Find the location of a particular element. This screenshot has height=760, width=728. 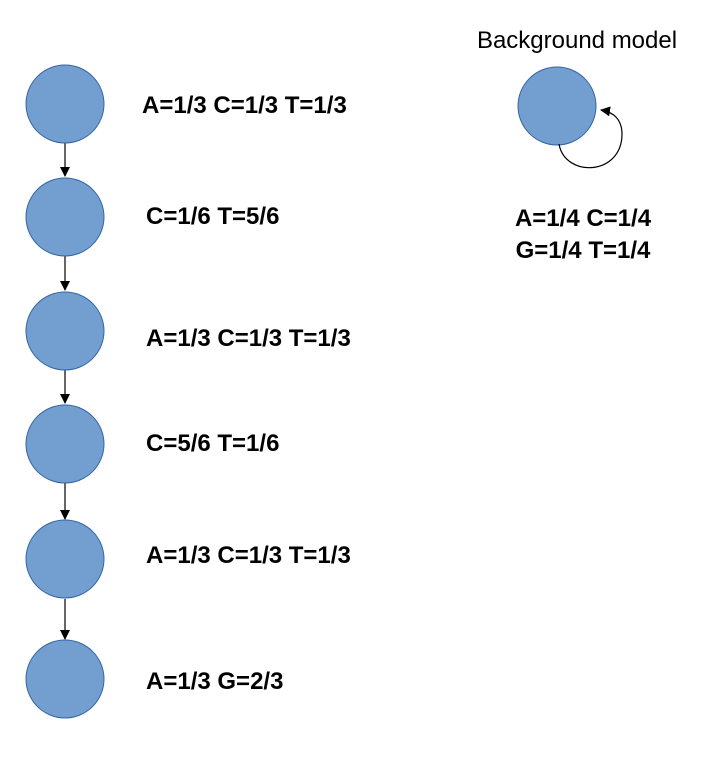

background-model: Background model A=1/4 C=1/4 G=1/4 T=1/4 is located at coordinates (577, 145).